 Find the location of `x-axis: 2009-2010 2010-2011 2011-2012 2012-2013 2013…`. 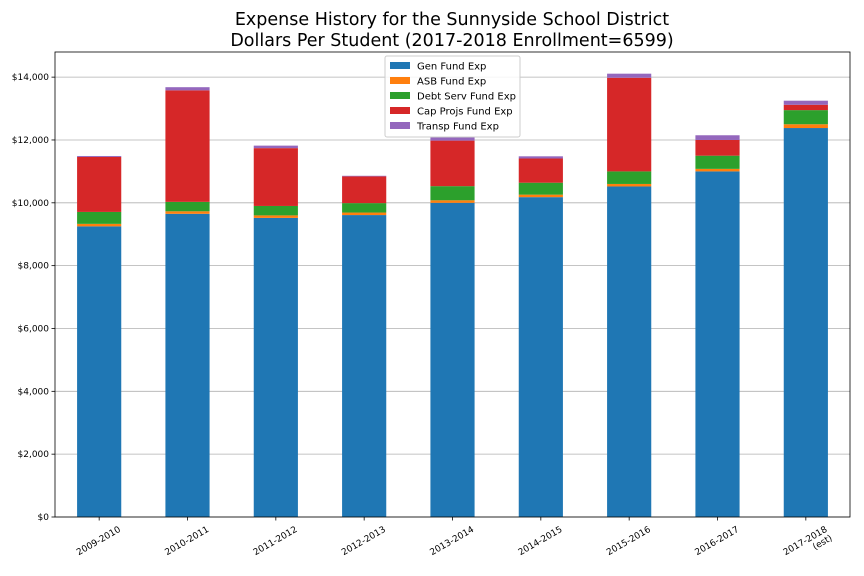

x-axis: 2009-2010 2010-2011 2011-2012 2012-2013 2013… is located at coordinates (455, 542).